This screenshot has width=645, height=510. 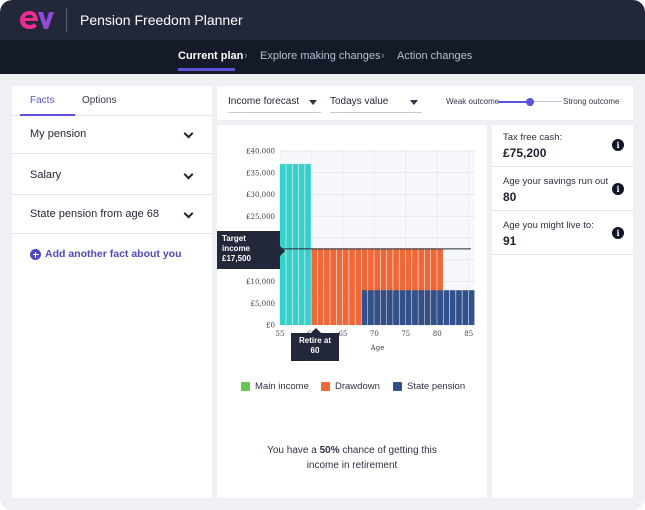 What do you see at coordinates (282, 251) in the screenshot?
I see `target-callout-arrow` at bounding box center [282, 251].